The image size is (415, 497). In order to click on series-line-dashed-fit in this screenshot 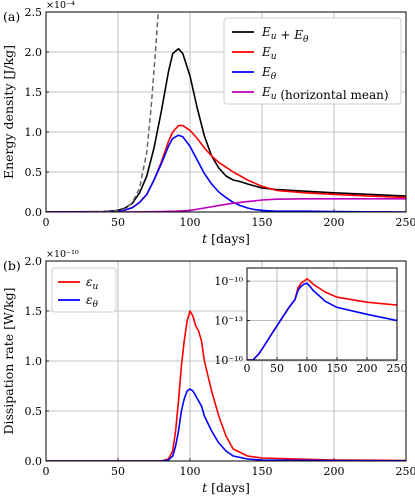, I will do `click(124, 112)`.